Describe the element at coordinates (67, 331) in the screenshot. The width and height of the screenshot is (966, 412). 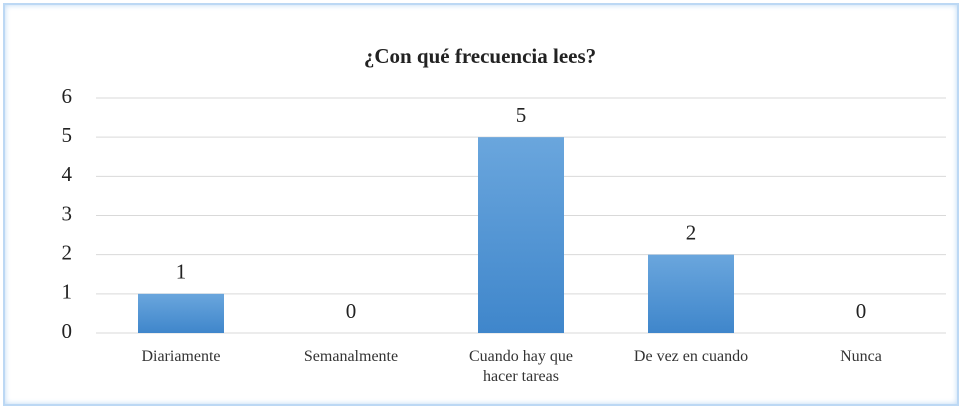
I see `y-tick-label: 0` at that location.